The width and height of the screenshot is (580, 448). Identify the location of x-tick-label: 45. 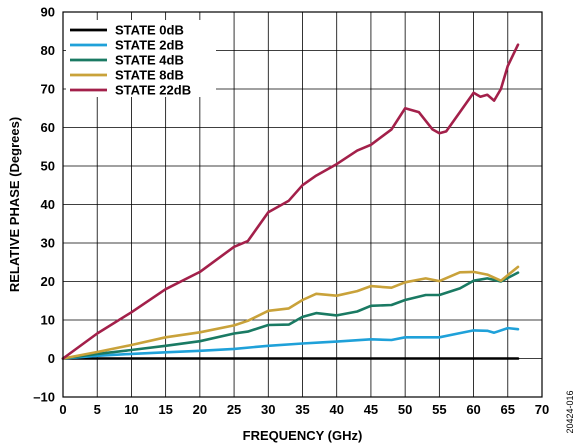
(371, 409).